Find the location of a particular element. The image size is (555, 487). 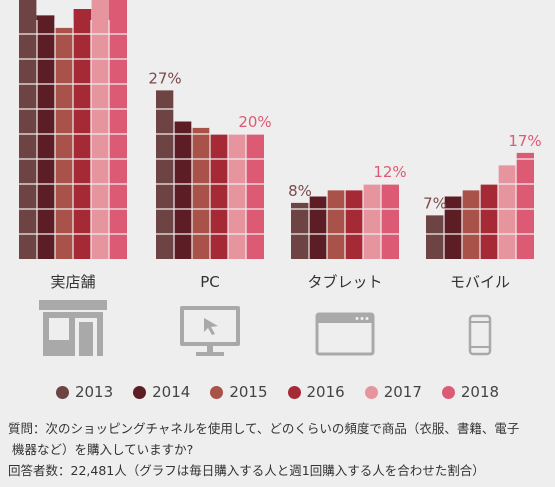

bar-実店舗-2018 is located at coordinates (118, 129).